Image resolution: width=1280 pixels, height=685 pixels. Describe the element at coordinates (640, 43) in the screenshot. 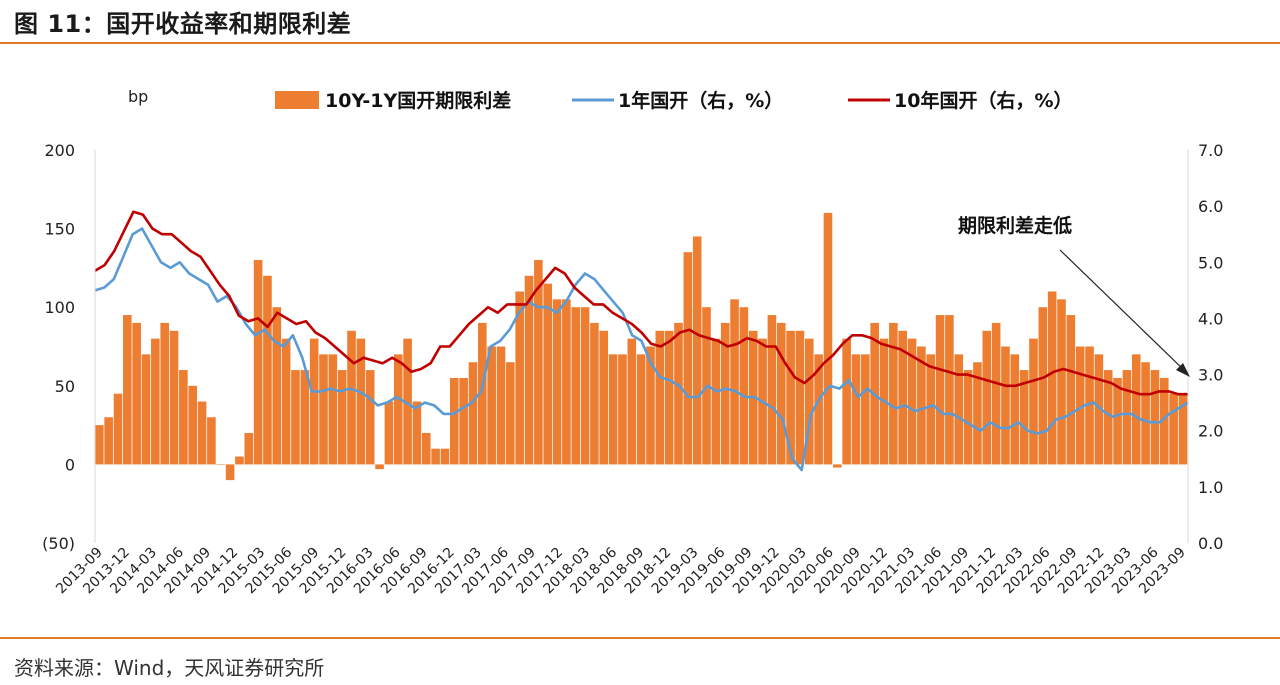

I see `top-divider` at that location.